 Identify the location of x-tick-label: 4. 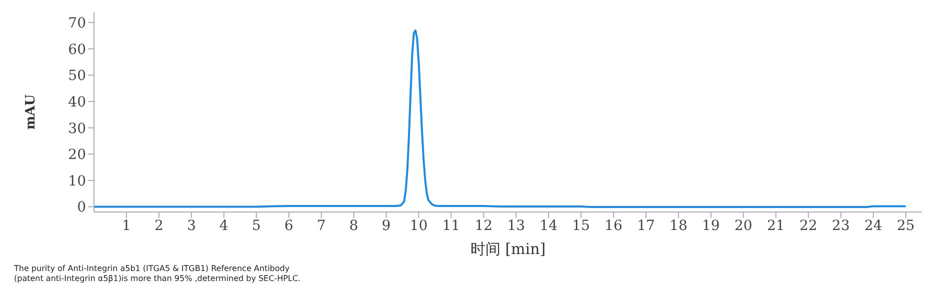
(223, 226).